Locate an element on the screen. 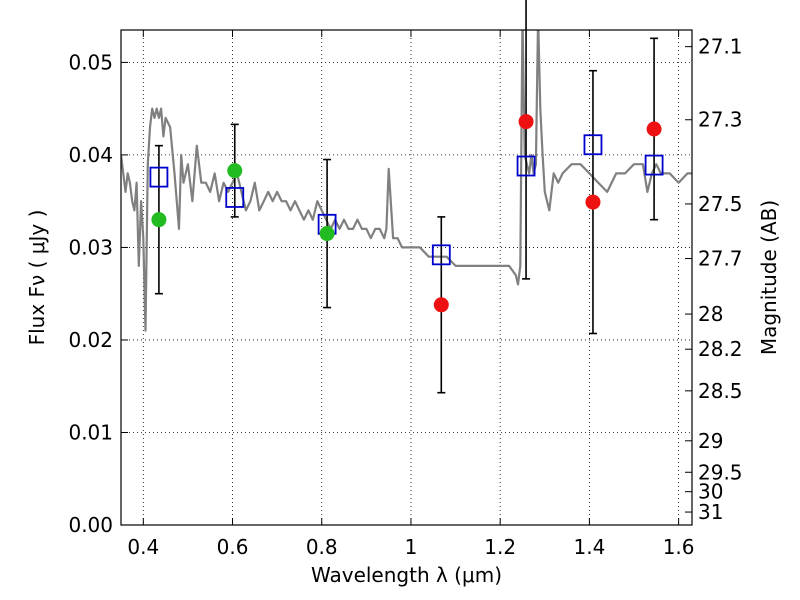 The height and width of the screenshot is (600, 800). mag-tick-label: 30 is located at coordinates (710, 492).